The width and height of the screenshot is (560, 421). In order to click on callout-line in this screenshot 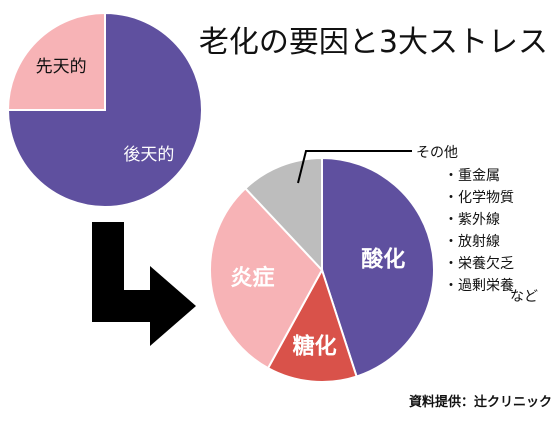, I will do `click(354, 167)`.